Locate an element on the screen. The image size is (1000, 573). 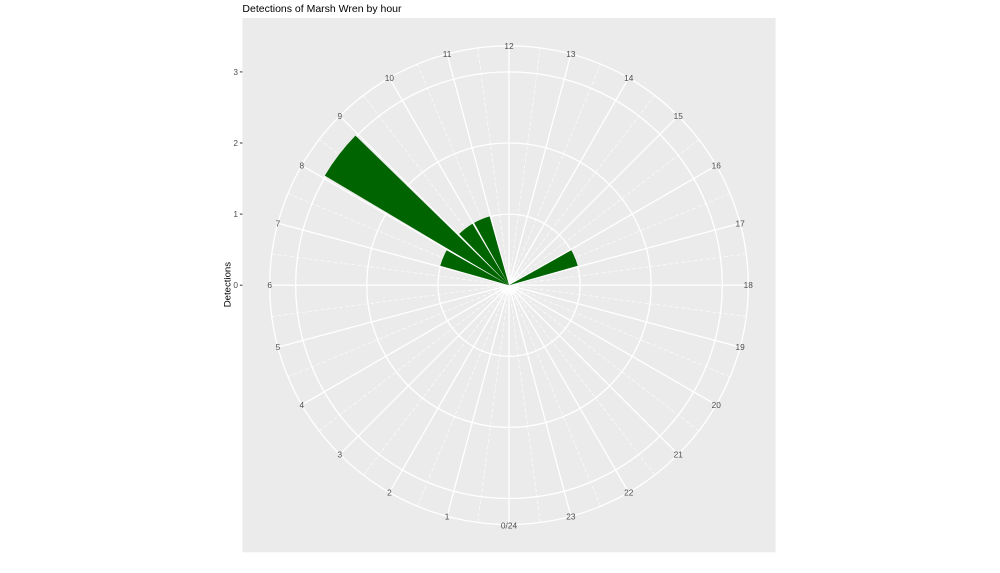
svg-text: 16 is located at coordinates (717, 166).